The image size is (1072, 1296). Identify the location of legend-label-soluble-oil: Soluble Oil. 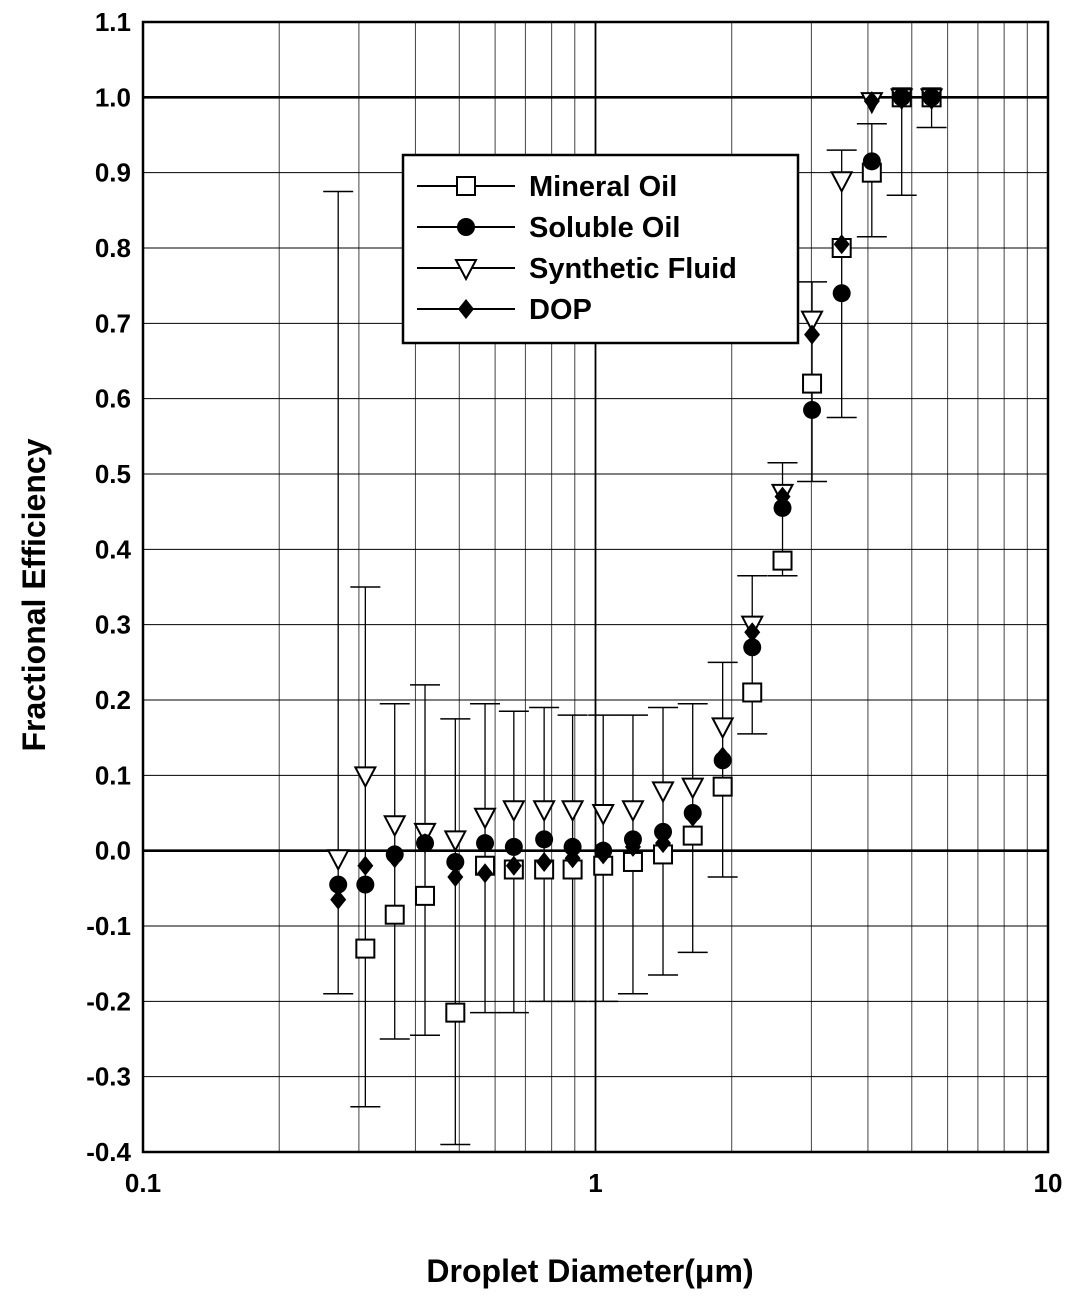
(604, 228).